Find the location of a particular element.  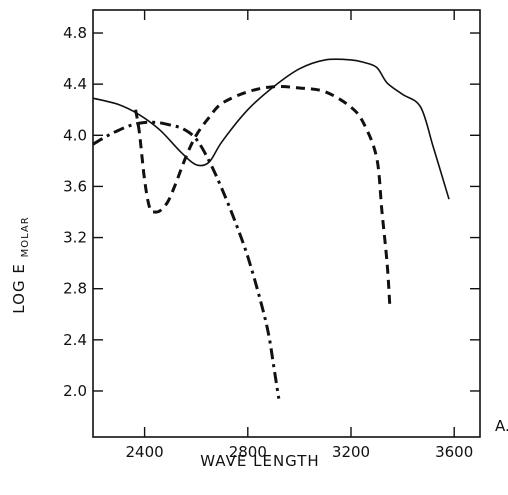

y-tick-label: 4.8 is located at coordinates (75, 33).